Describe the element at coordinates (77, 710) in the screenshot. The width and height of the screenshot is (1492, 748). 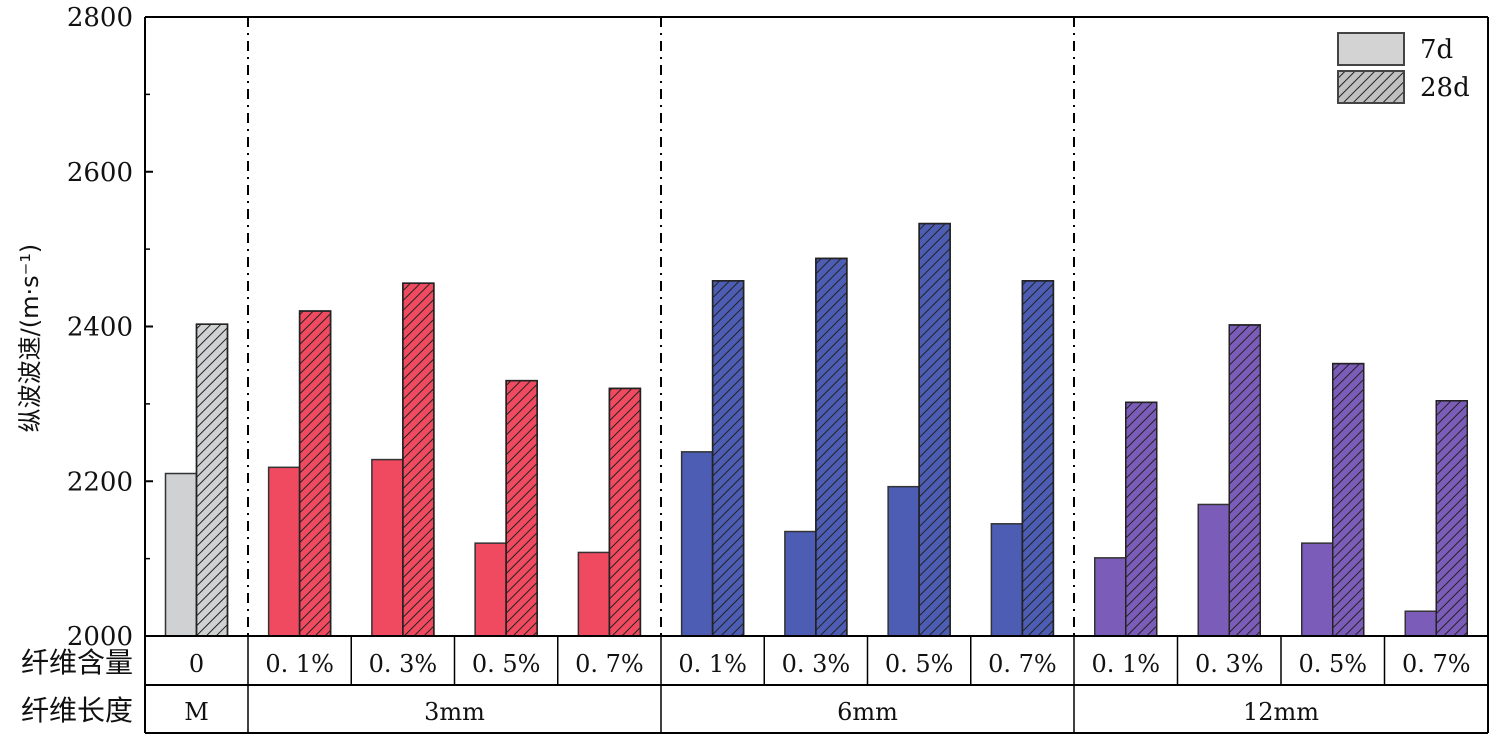
I see `row-header-length: 纤维长度` at that location.